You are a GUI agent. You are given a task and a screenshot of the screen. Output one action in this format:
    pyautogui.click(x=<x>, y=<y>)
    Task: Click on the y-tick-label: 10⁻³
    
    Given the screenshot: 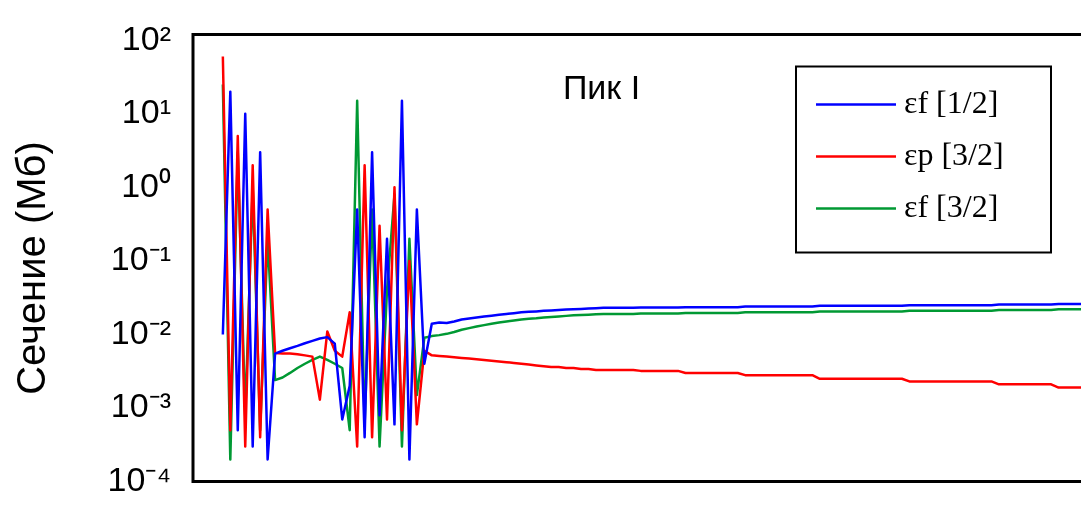 What is the action you would take?
    pyautogui.click(x=140, y=405)
    